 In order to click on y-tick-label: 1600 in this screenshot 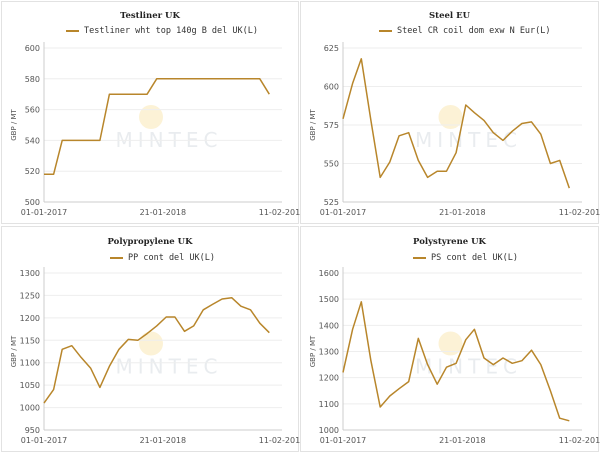, I will do `click(329, 273)`.